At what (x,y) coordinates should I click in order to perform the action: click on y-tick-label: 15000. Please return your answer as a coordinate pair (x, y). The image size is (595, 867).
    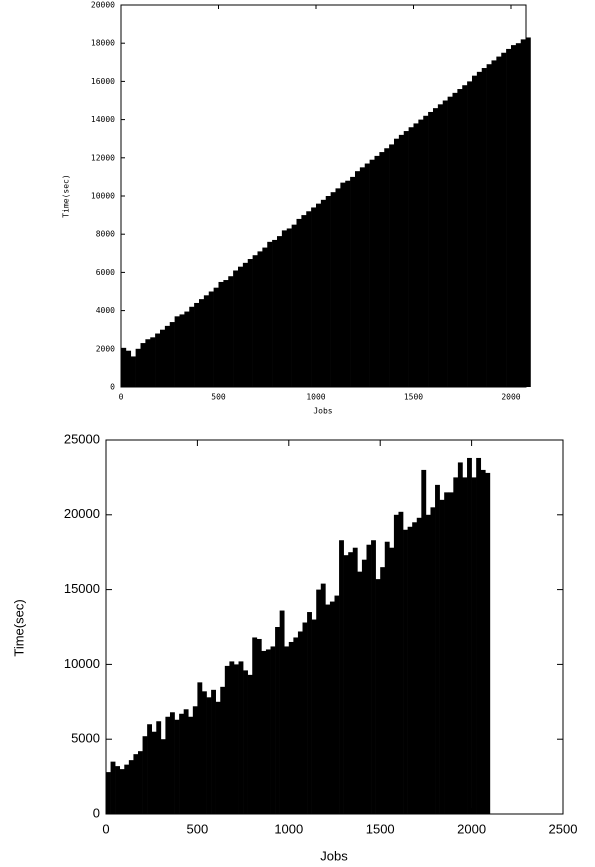
    Looking at the image, I should click on (82, 588).